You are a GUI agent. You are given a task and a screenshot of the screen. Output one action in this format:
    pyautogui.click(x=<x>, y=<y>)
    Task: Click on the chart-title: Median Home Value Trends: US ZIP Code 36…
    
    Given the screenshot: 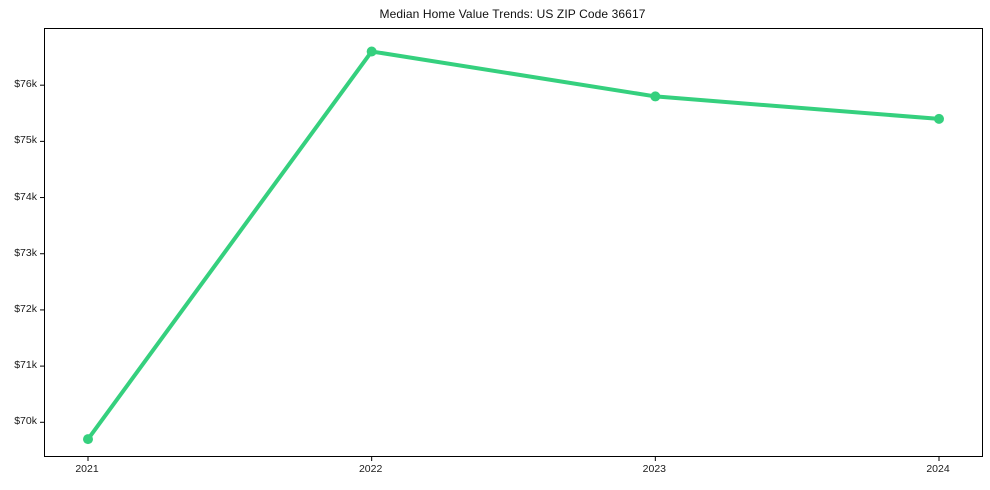 What is the action you would take?
    pyautogui.click(x=512, y=14)
    